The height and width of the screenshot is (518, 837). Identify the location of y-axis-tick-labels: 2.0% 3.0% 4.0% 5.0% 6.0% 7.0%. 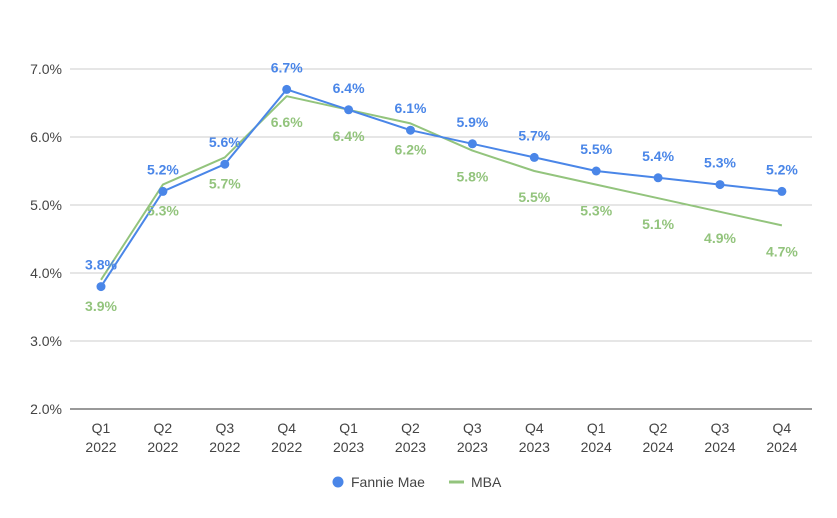
(46, 239).